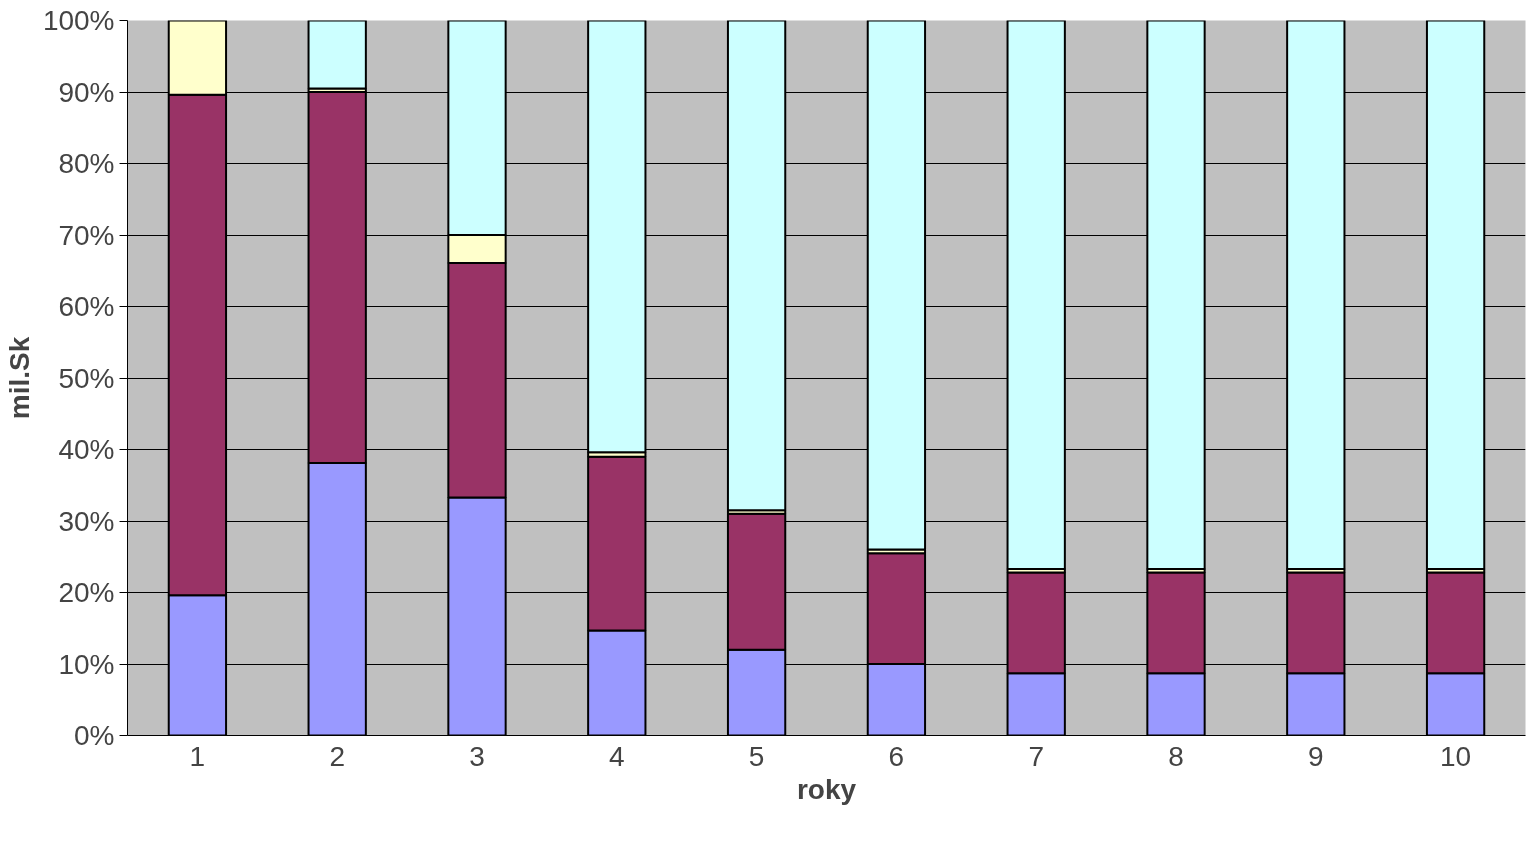  Describe the element at coordinates (756, 756) in the screenshot. I see `x-tick-label: 5` at that location.